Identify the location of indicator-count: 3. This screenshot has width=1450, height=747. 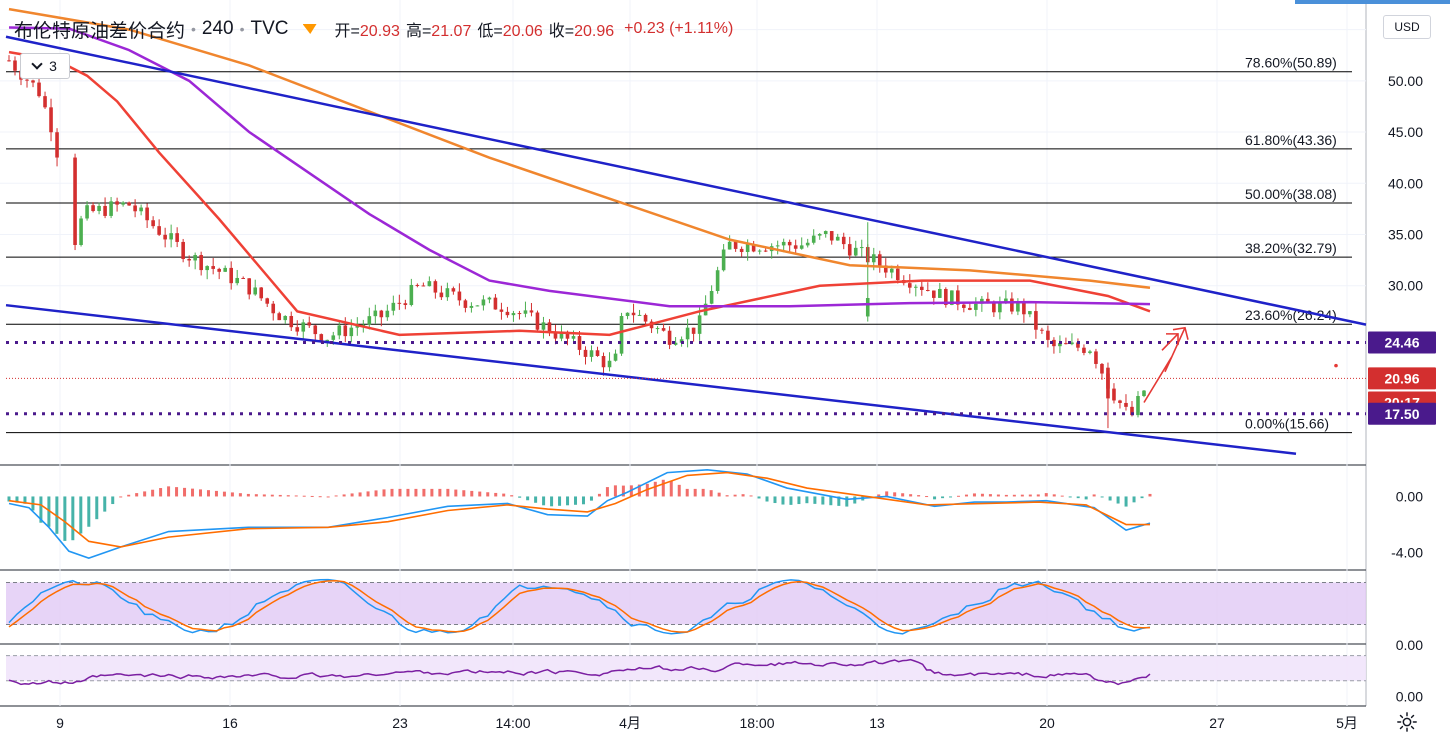
(53, 66).